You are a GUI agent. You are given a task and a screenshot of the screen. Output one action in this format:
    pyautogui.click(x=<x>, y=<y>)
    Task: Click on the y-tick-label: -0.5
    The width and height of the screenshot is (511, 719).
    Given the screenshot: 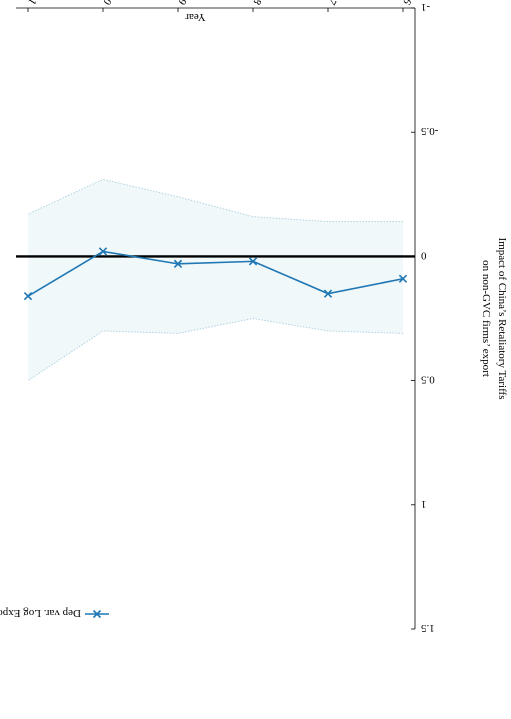 What is the action you would take?
    pyautogui.click(x=430, y=131)
    